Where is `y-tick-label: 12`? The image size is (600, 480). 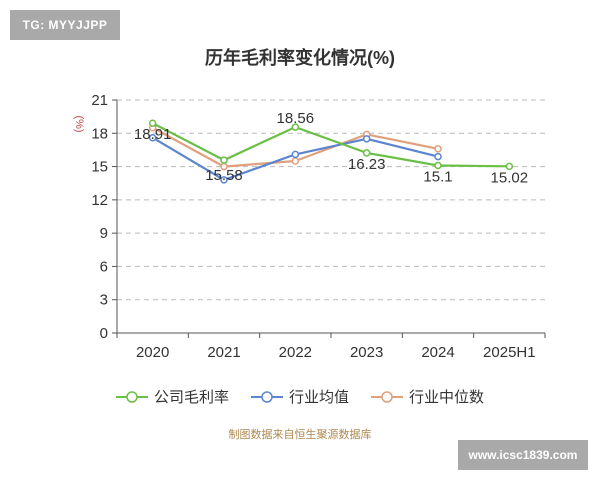
y-tick-label: 12 is located at coordinates (99, 200).